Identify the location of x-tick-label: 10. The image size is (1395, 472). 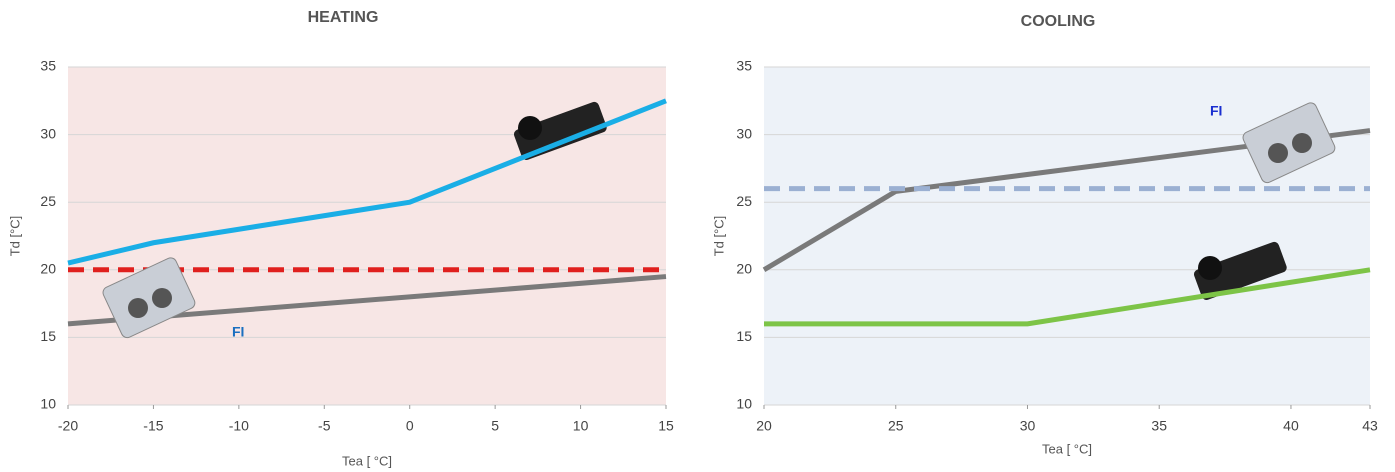
(581, 426).